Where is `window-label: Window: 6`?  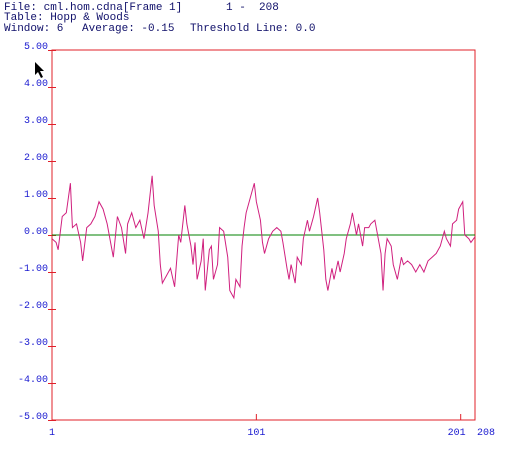
window-label: Window: 6 is located at coordinates (33, 29).